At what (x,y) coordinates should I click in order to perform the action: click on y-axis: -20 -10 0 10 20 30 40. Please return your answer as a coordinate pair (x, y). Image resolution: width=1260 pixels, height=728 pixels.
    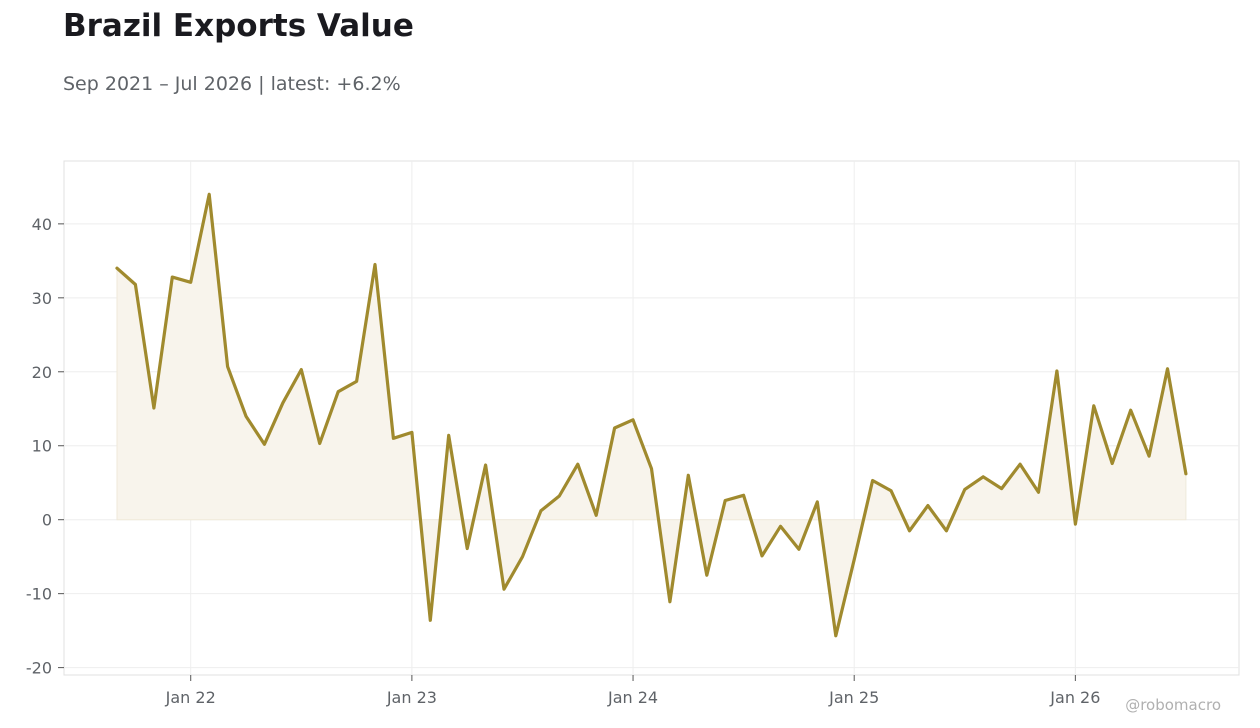
    Looking at the image, I should click on (45, 446).